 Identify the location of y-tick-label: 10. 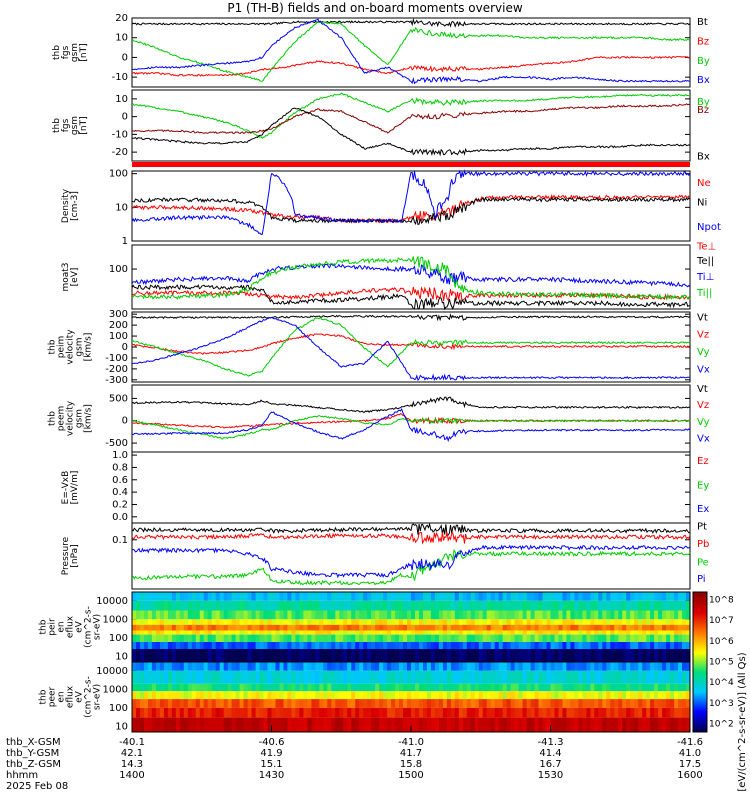
(121, 656).